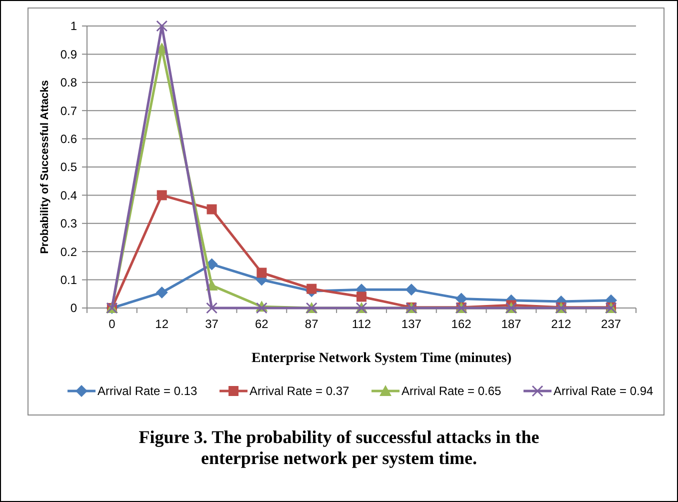 Image resolution: width=678 pixels, height=502 pixels. I want to click on y-tick-label: 0.5, so click(69, 167).